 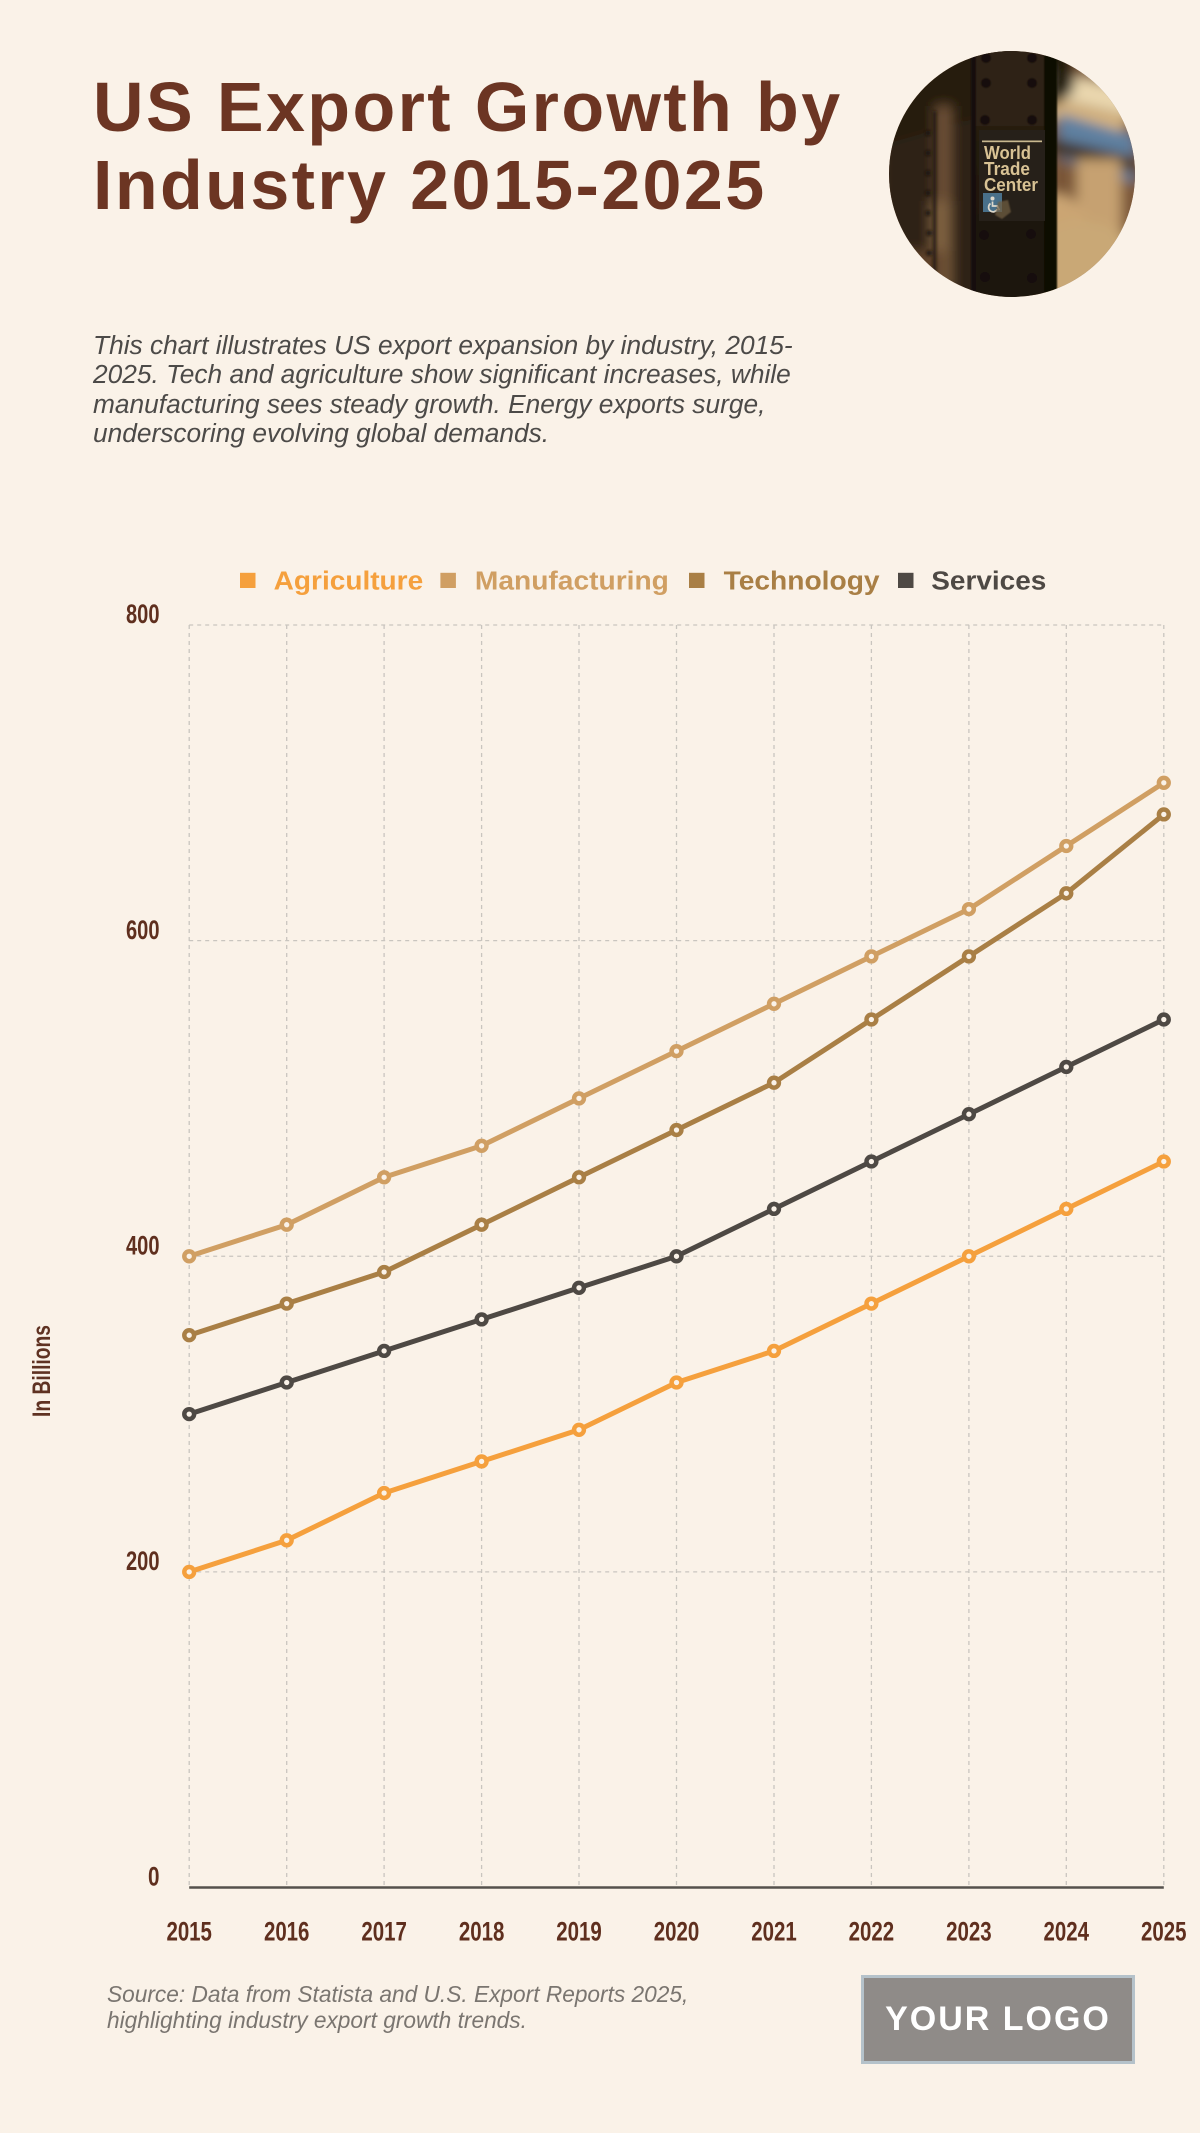 I want to click on svg-text: 400, so click(x=143, y=1245).